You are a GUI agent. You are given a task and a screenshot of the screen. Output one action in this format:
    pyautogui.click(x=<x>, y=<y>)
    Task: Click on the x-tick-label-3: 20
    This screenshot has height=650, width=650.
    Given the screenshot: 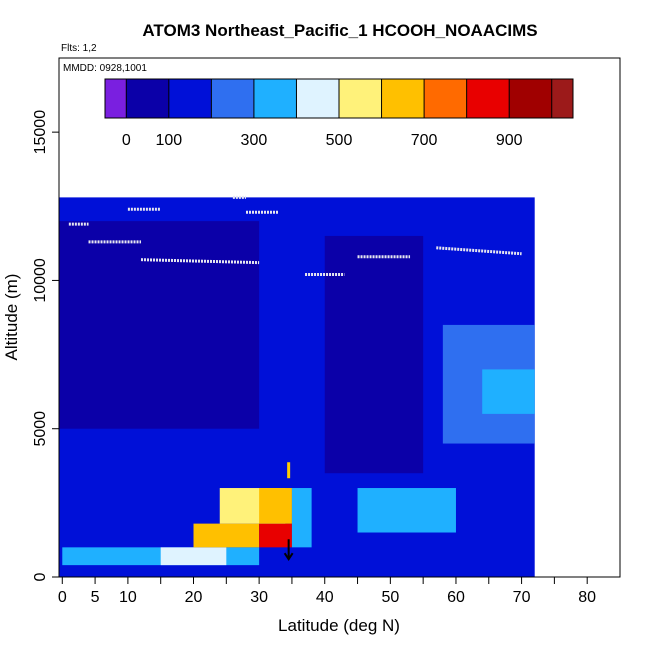 What is the action you would take?
    pyautogui.click(x=194, y=597)
    